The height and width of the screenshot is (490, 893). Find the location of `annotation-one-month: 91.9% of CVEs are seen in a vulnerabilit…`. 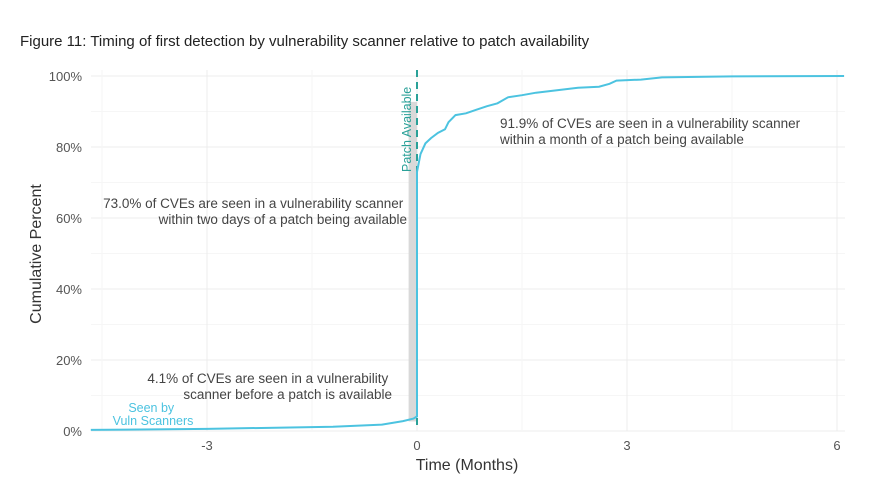

annotation-one-month: 91.9% of CVEs are seen in a vulnerabilit… is located at coordinates (651, 131).